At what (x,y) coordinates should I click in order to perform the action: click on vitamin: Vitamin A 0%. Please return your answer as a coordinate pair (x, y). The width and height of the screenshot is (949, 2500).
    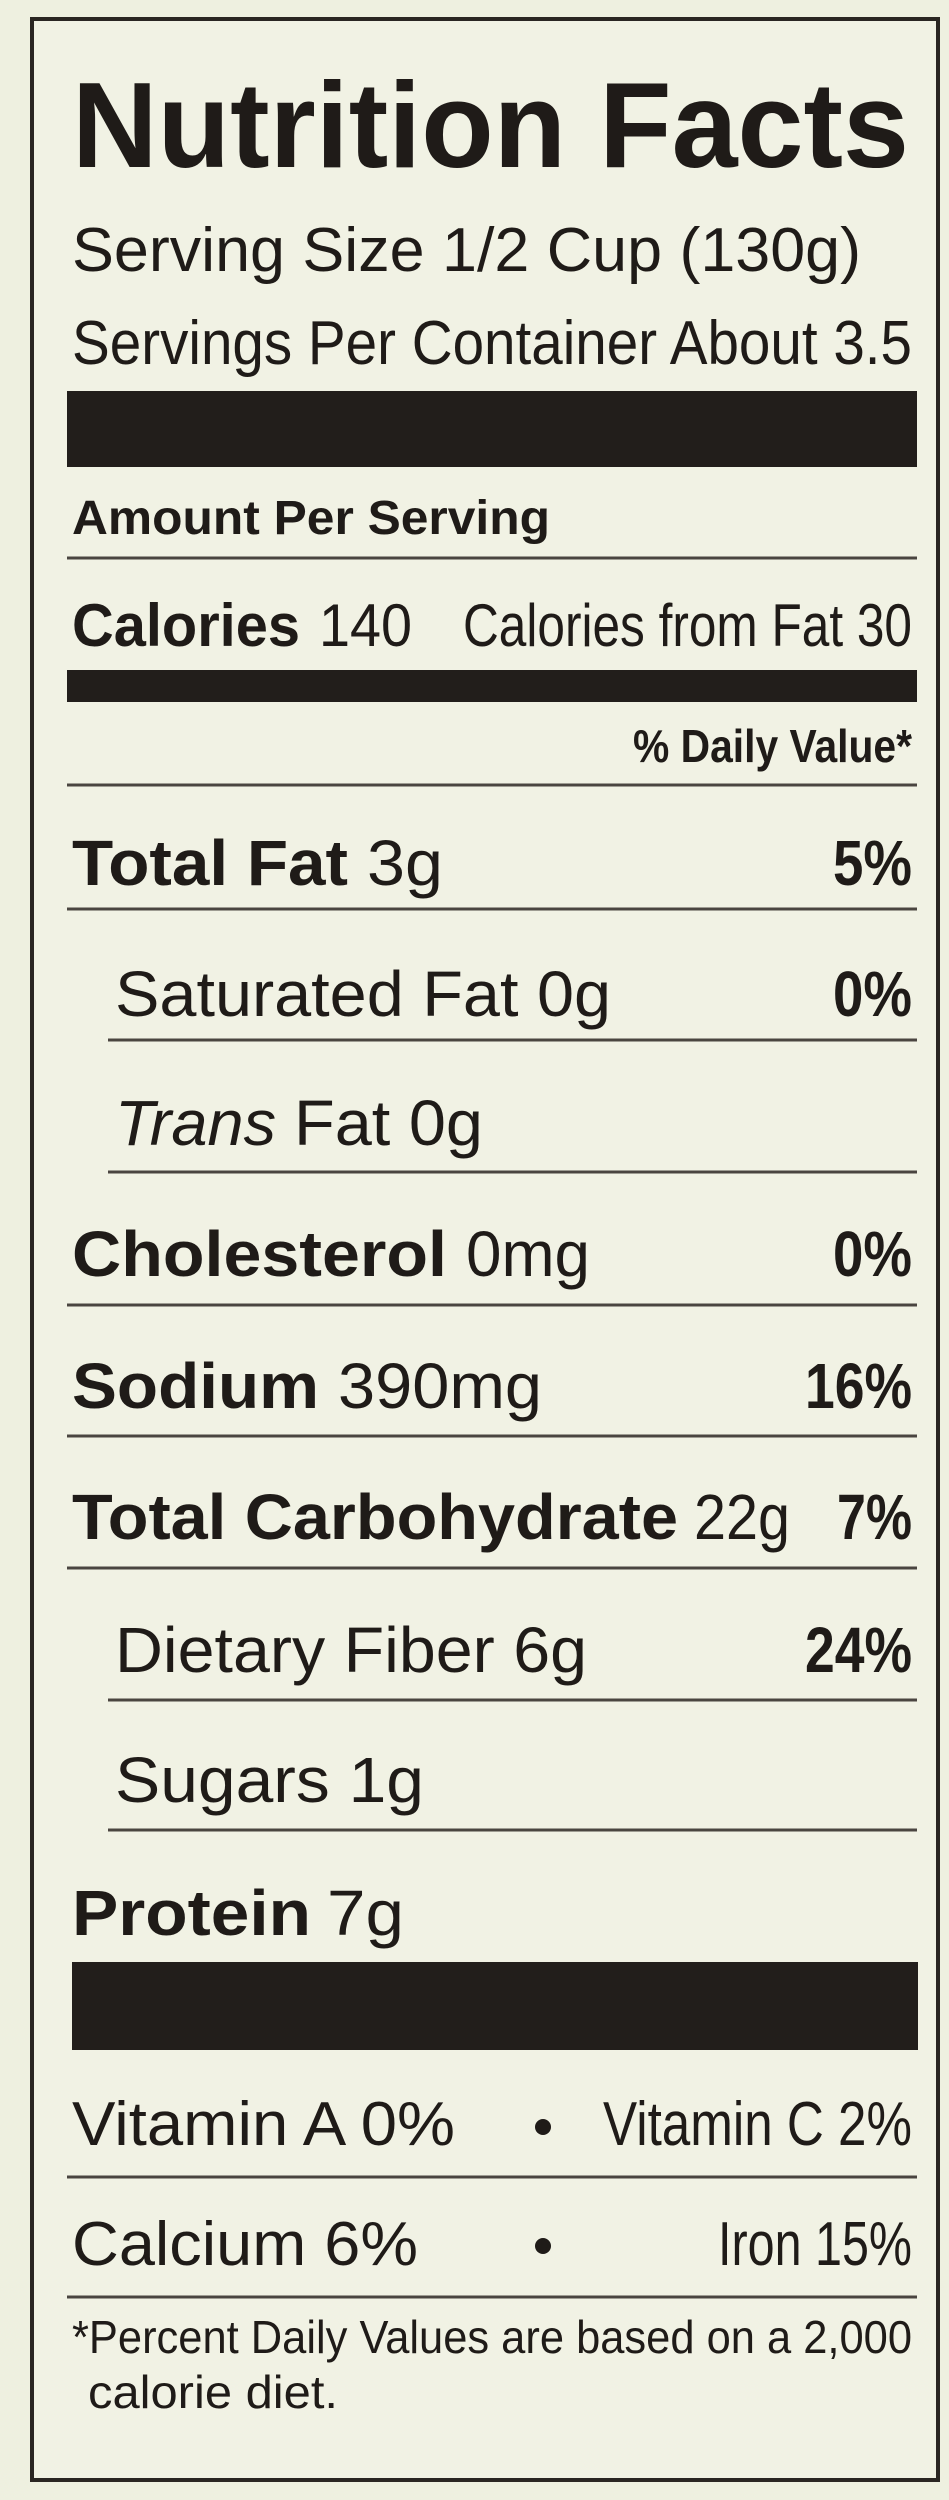
    Looking at the image, I should click on (263, 2124).